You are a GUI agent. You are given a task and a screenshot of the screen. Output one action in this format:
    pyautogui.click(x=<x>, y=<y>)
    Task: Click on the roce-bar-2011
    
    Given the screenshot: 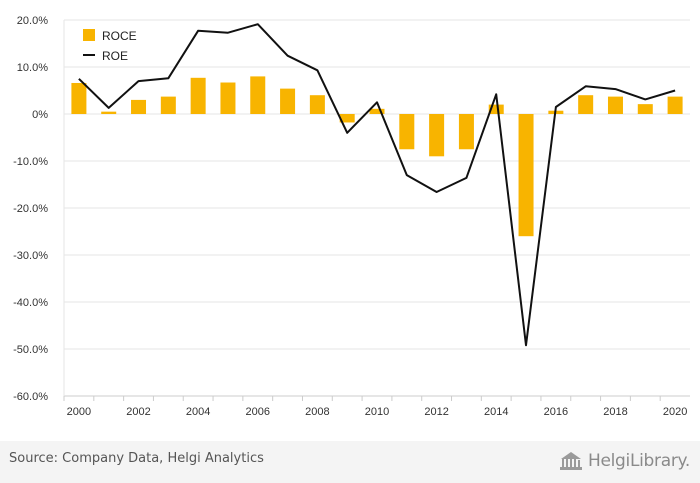 What is the action you would take?
    pyautogui.click(x=407, y=132)
    